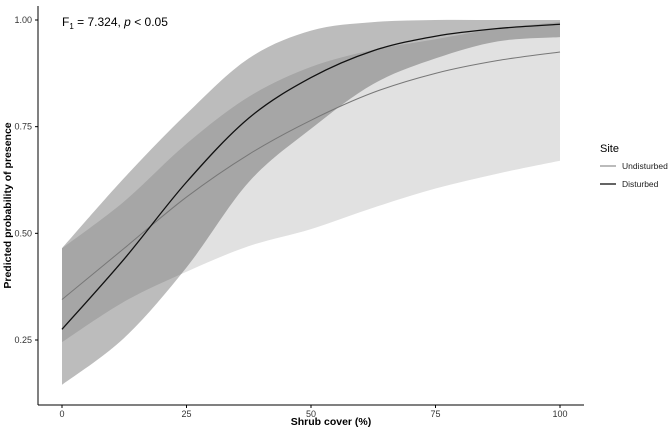 This screenshot has height=430, width=669. What do you see at coordinates (559, 414) in the screenshot?
I see `x-tick-label: 100` at bounding box center [559, 414].